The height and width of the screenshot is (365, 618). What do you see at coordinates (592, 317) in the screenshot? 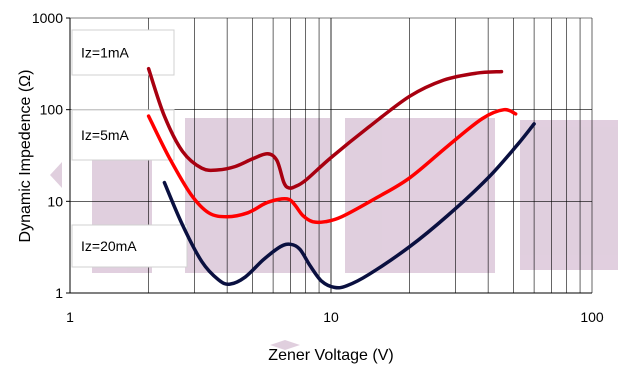
I see `x-tick-label: 100` at bounding box center [592, 317].